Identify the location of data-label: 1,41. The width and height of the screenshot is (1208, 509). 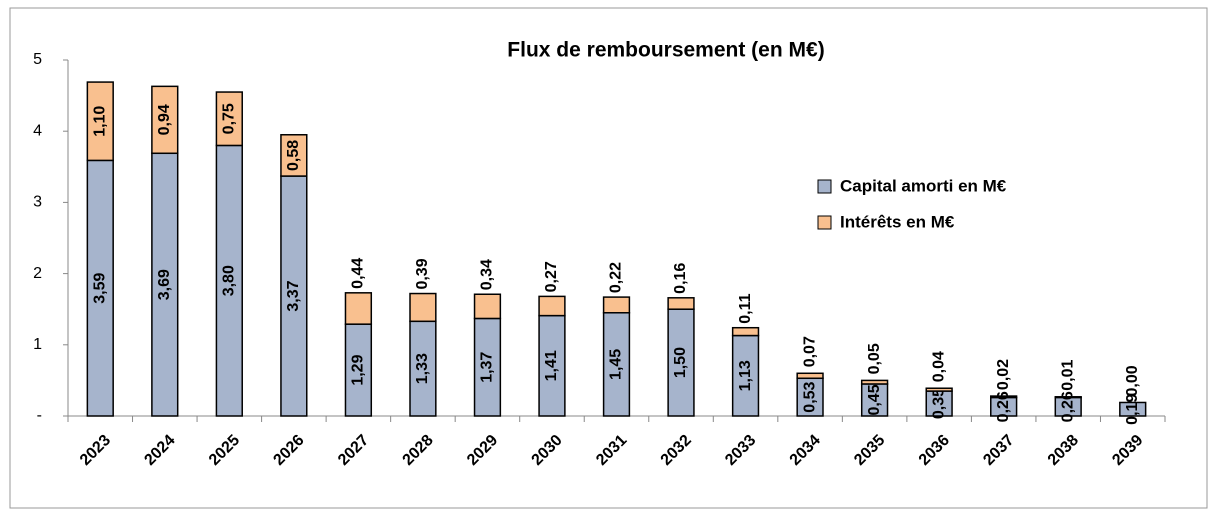
(551, 365).